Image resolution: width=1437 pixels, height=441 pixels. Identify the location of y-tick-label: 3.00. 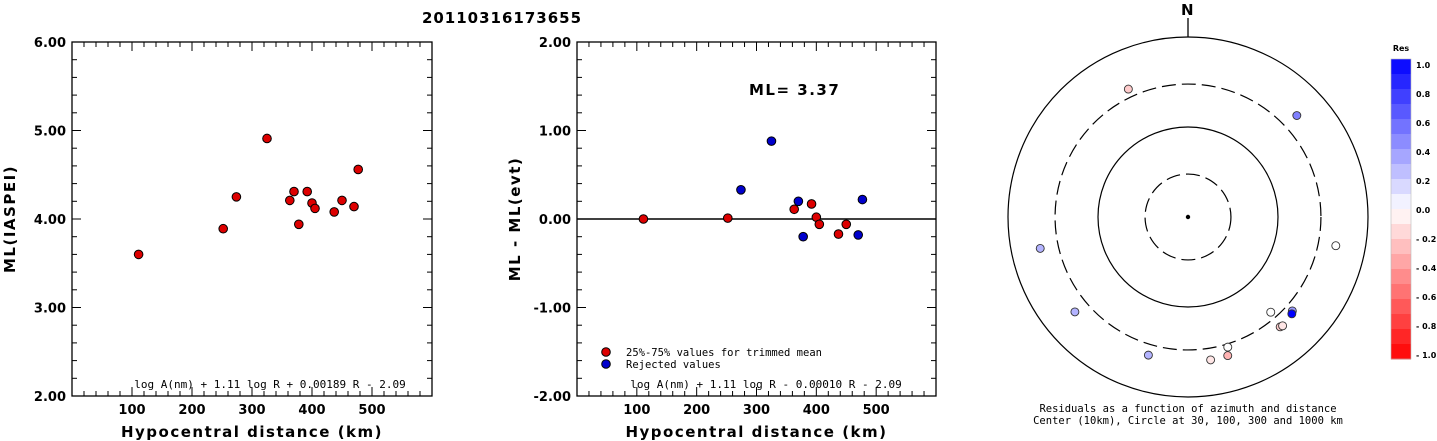
(50, 309).